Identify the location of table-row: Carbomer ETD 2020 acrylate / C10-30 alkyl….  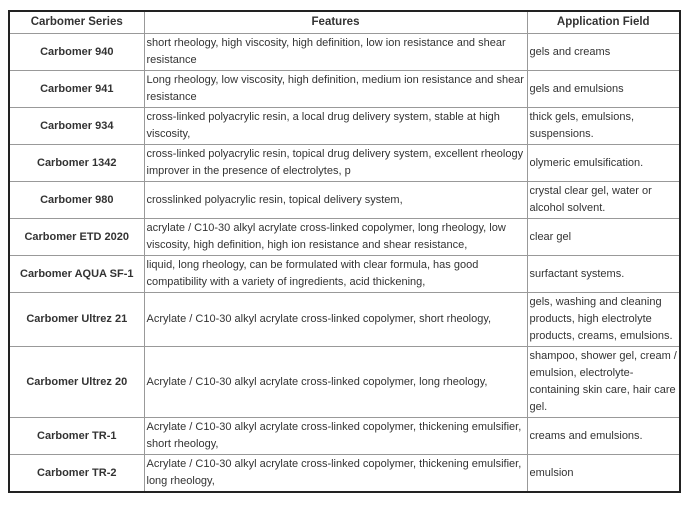
(344, 237).